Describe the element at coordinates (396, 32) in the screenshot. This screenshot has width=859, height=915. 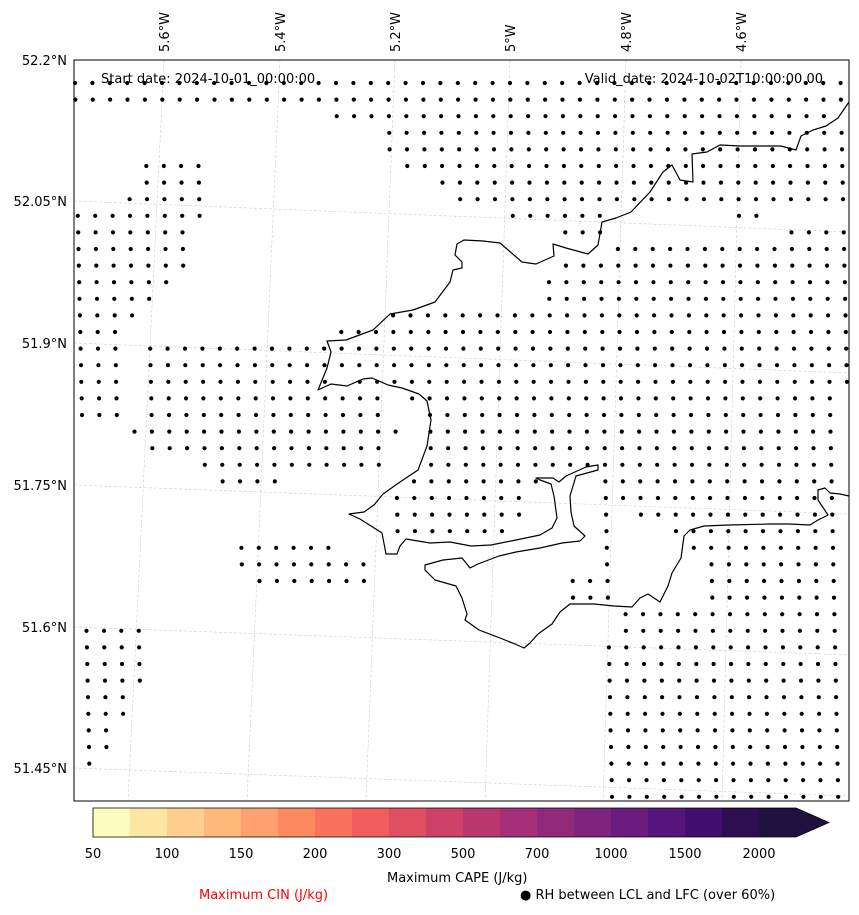
I see `lon-tick-label: 5.2°W` at that location.